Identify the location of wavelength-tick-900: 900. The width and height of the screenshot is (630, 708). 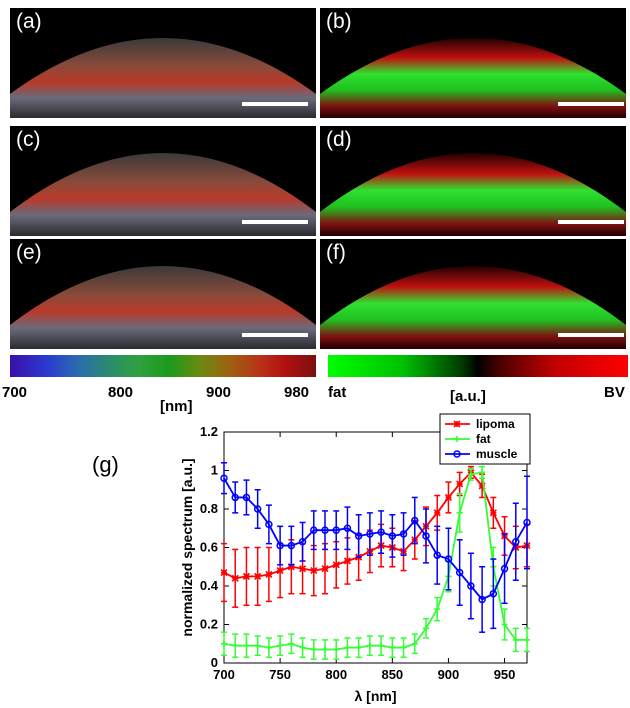
(219, 392).